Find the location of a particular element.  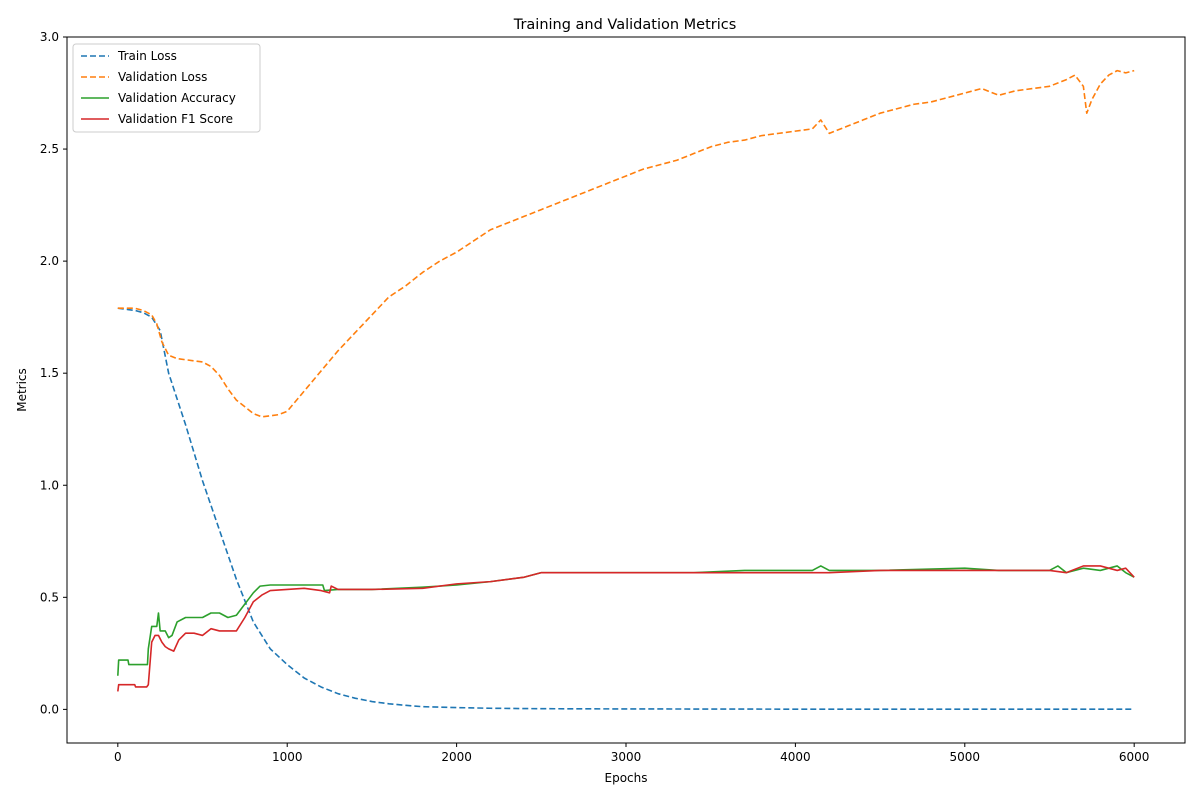

y-tick-label: 2.5 is located at coordinates (49, 149).